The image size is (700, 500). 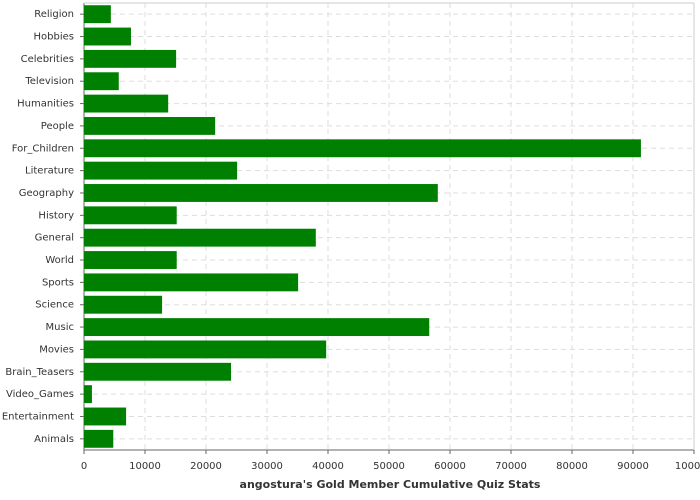 What do you see at coordinates (49, 171) in the screenshot?
I see `y-tick-label: Literature` at bounding box center [49, 171].